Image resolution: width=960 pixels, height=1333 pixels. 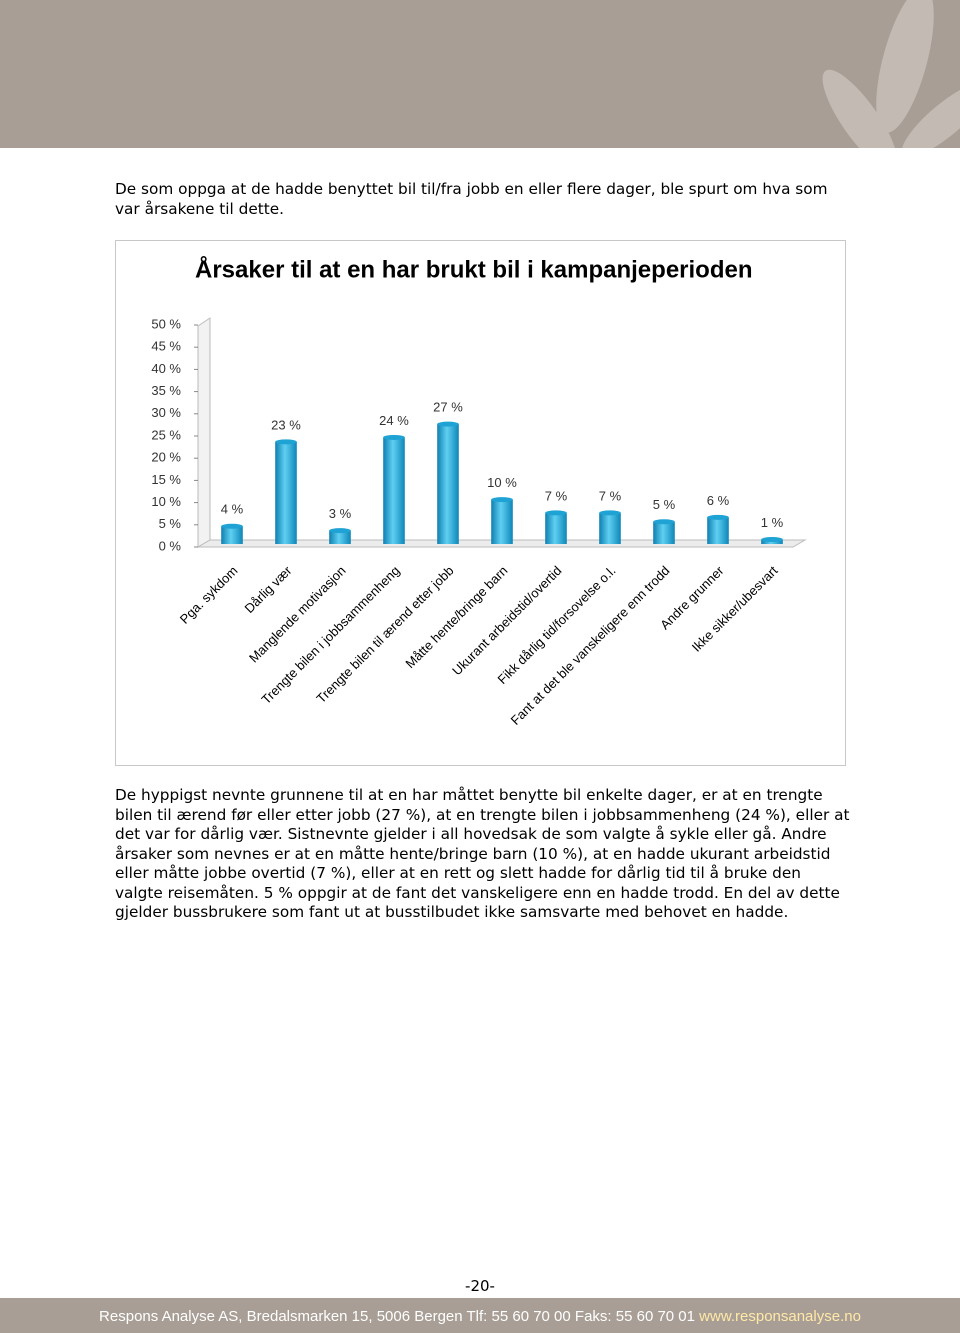 I want to click on y-tick-label: 20 %, so click(x=166, y=457).